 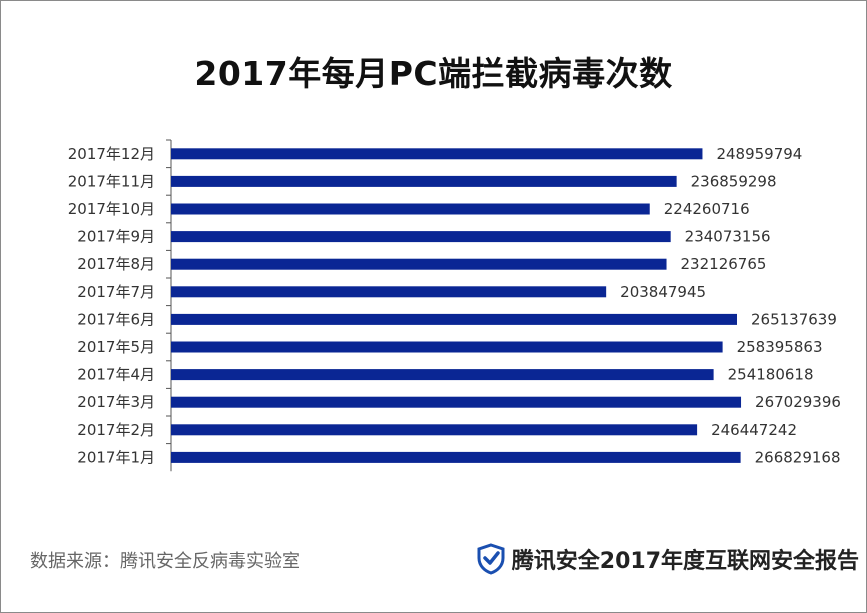 What do you see at coordinates (685, 561) in the screenshot?
I see `report-brand-text: 腾讯安全2017年度互联网安全报告` at bounding box center [685, 561].